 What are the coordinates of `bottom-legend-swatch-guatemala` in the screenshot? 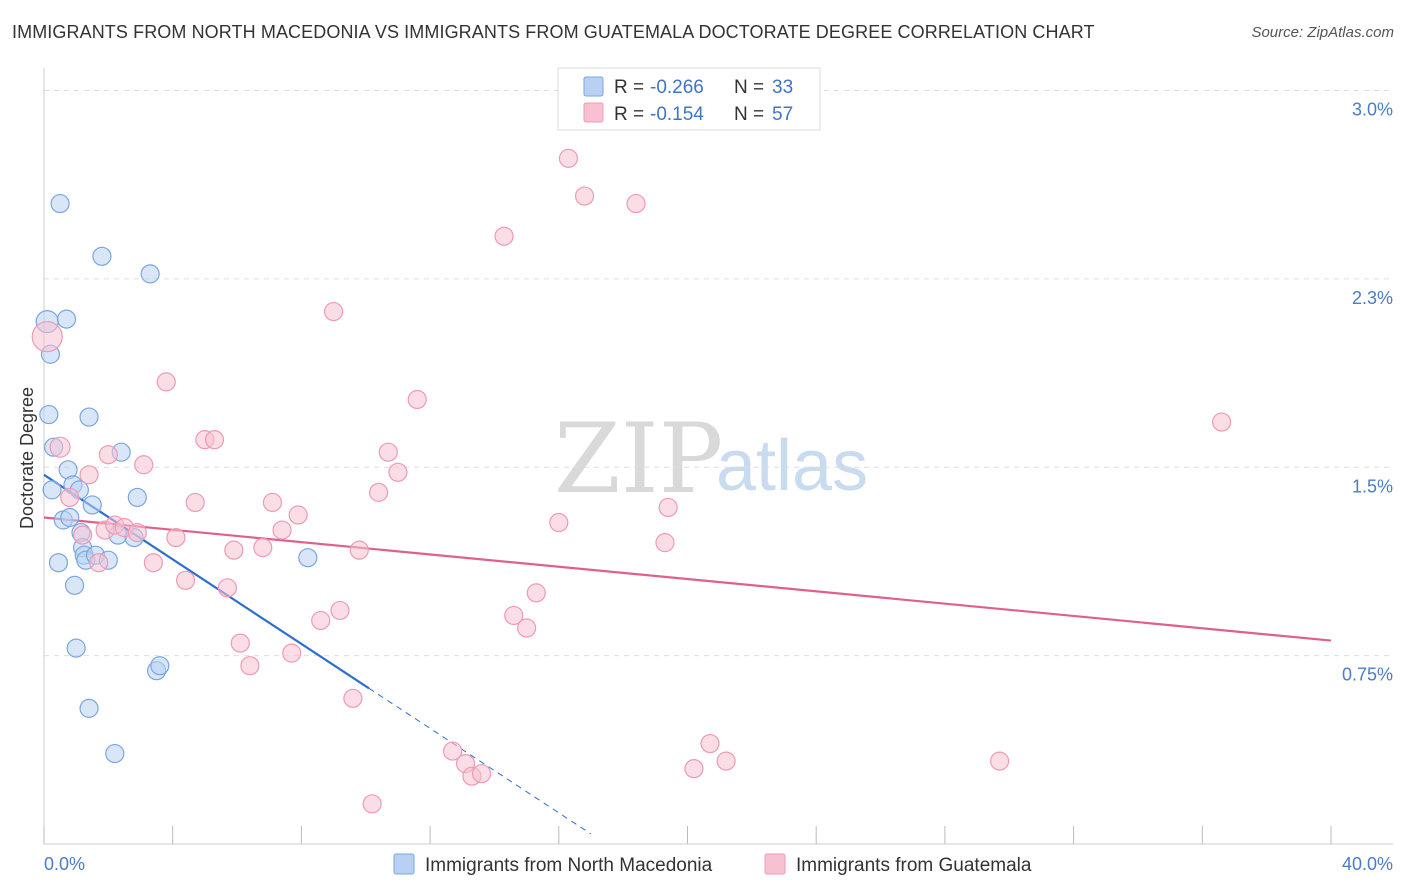 It's located at (775, 864).